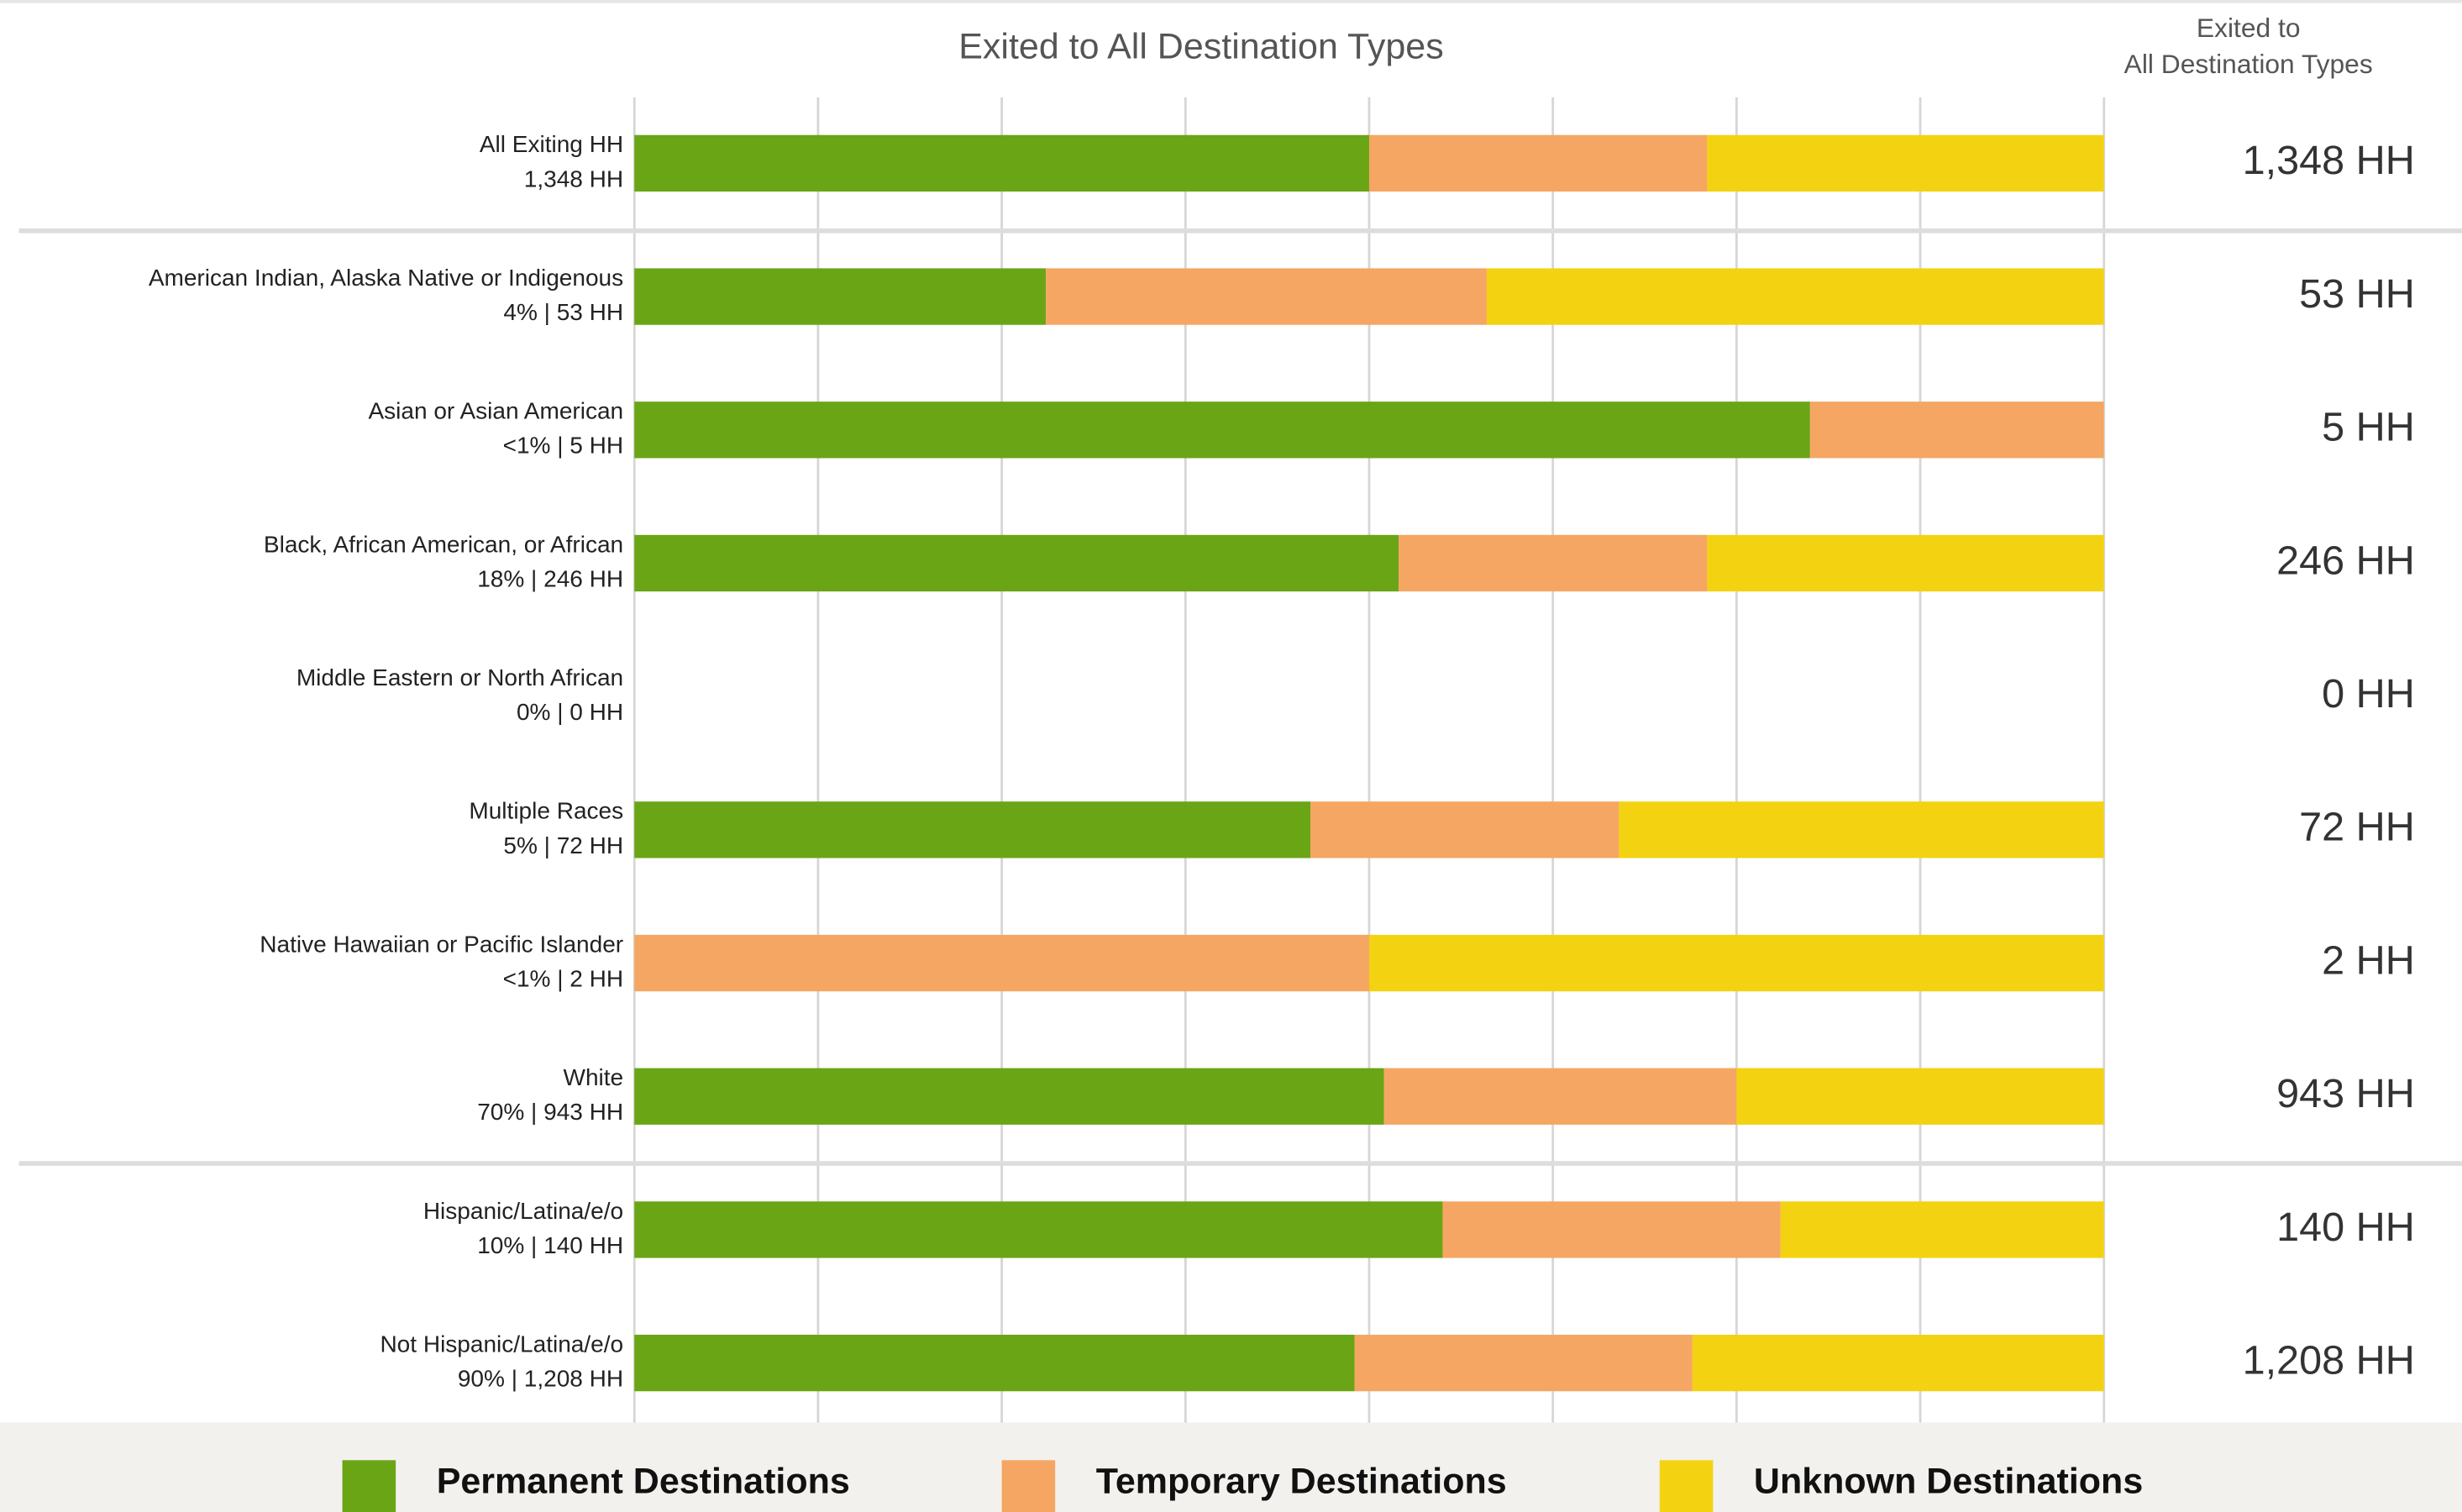 This screenshot has width=2462, height=1512. Describe the element at coordinates (495, 411) in the screenshot. I see `category-label: Asian or Asian American` at that location.